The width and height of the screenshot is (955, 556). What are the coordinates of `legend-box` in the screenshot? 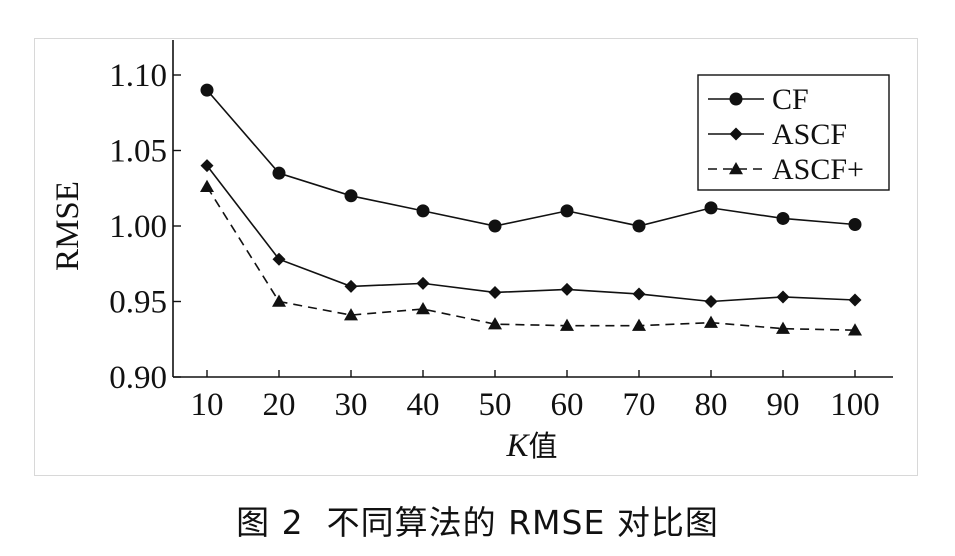 It's located at (793, 132).